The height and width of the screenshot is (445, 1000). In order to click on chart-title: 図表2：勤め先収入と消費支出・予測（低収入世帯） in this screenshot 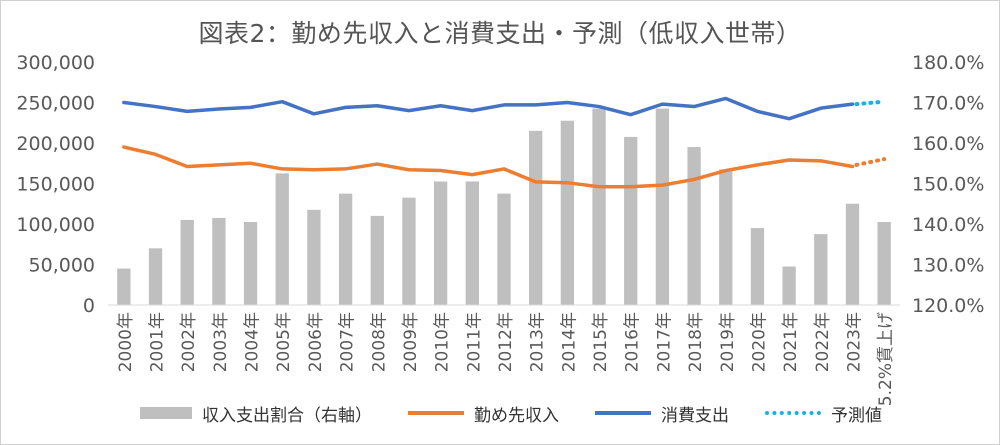, I will do `click(500, 33)`.